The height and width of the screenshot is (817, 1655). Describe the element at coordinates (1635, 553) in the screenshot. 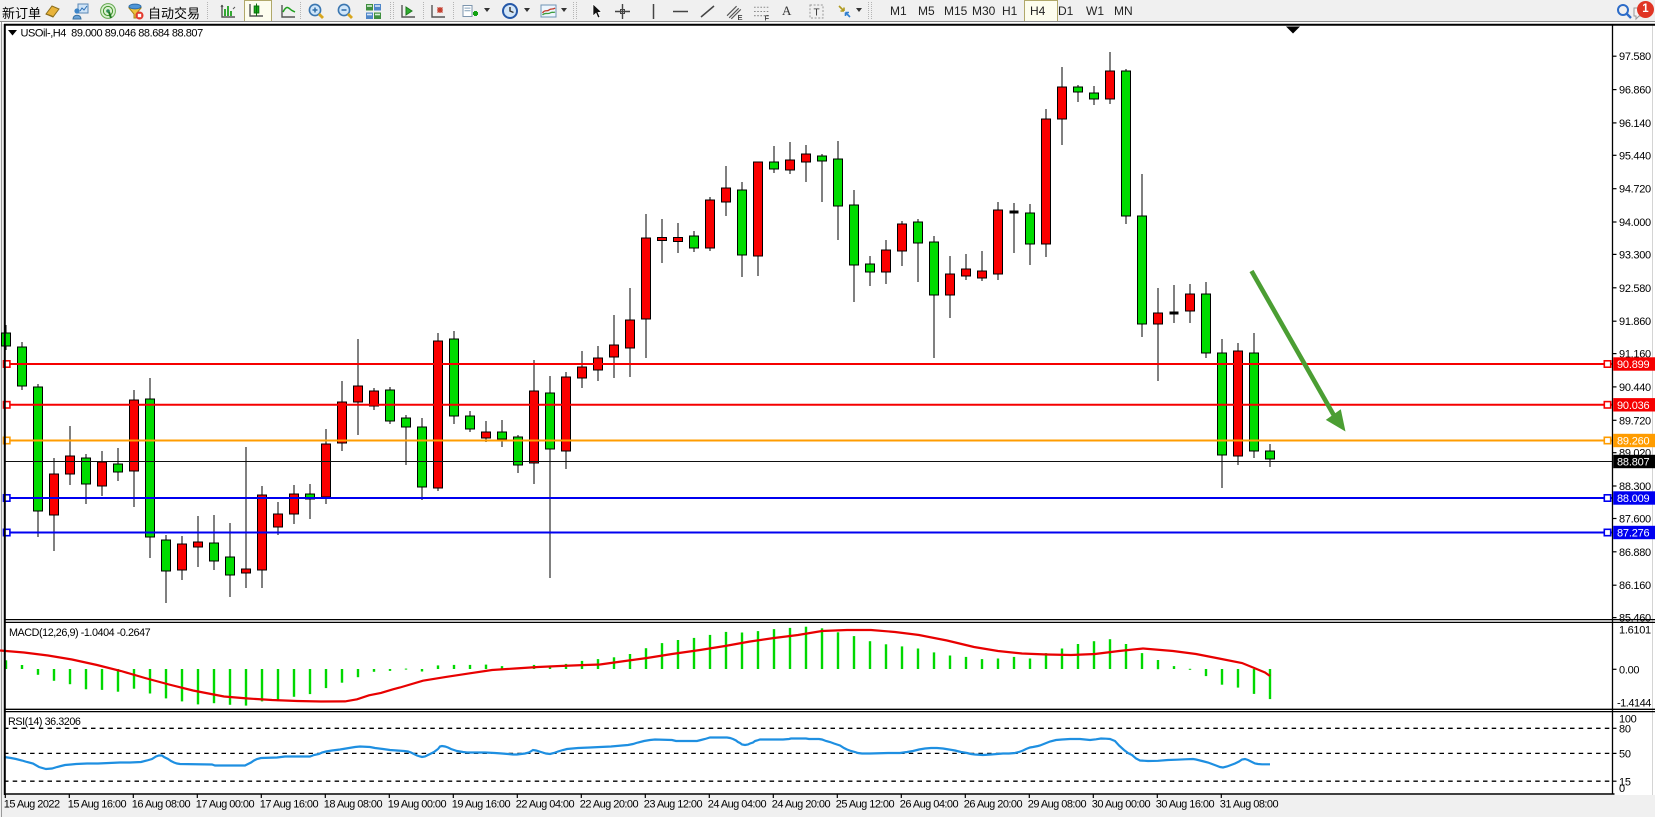

I see `svg-text: 86.880` at that location.